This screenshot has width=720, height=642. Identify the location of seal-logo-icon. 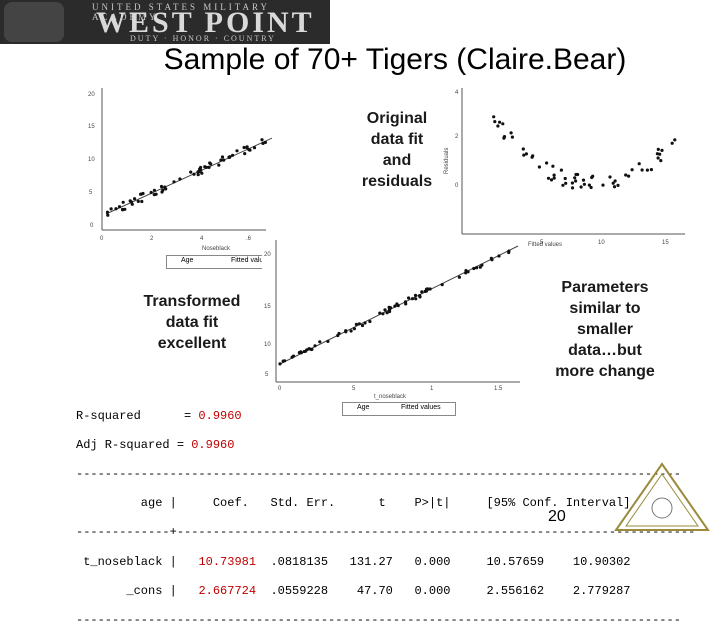
(662, 496).